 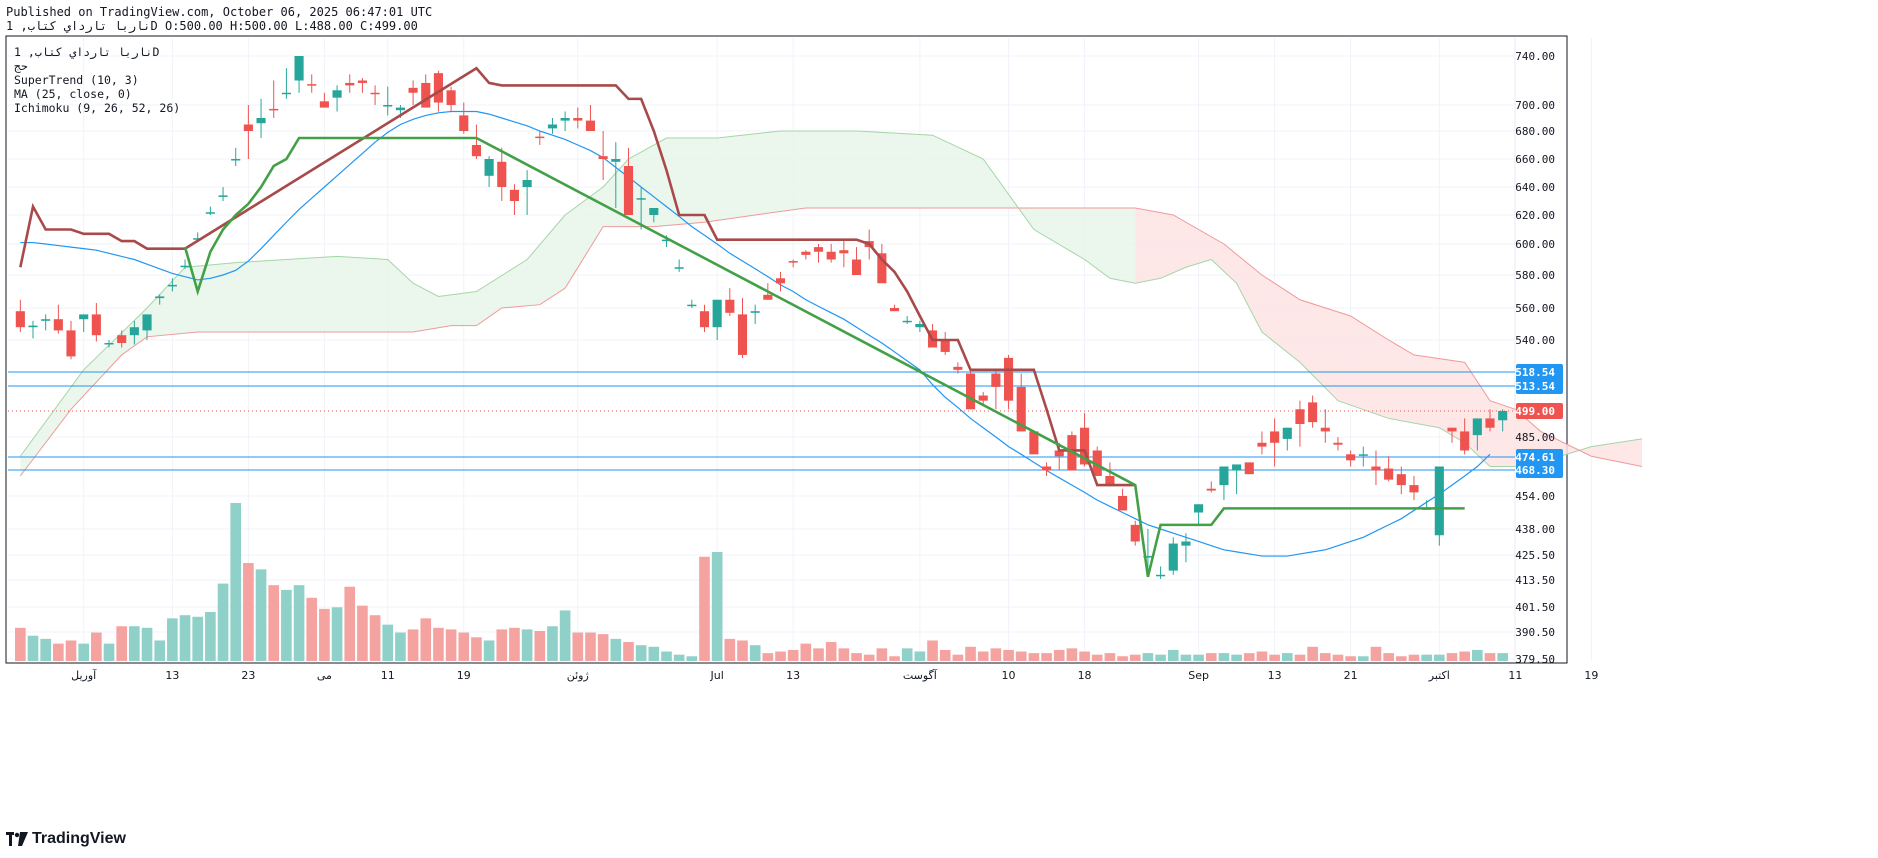 What do you see at coordinates (76, 80) in the screenshot?
I see `legend-item: SuperTrend (10, 3)` at bounding box center [76, 80].